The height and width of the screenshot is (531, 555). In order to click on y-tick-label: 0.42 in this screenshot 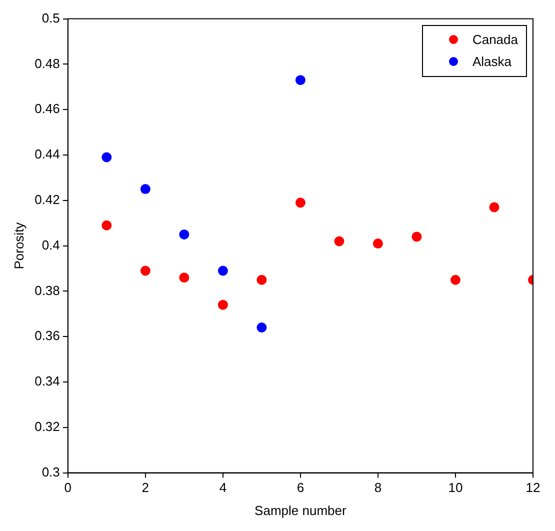, I will do `click(47, 199)`.